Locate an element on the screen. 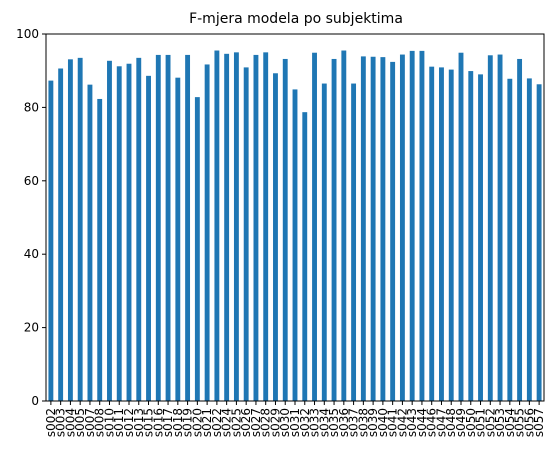 This screenshot has height=455, width=554. x-tick-label: s028 is located at coordinates (266, 422).